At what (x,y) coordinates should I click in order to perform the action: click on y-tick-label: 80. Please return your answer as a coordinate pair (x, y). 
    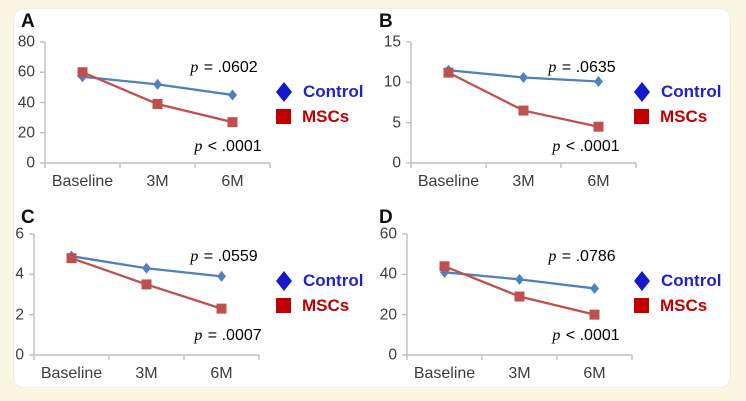
    Looking at the image, I should click on (26, 42).